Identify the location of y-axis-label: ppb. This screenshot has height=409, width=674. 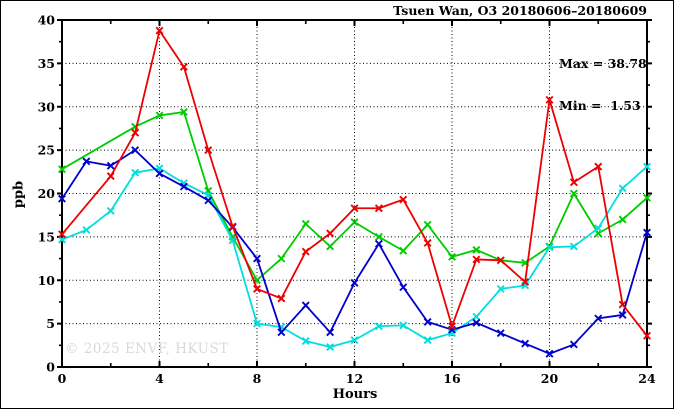
(19, 194).